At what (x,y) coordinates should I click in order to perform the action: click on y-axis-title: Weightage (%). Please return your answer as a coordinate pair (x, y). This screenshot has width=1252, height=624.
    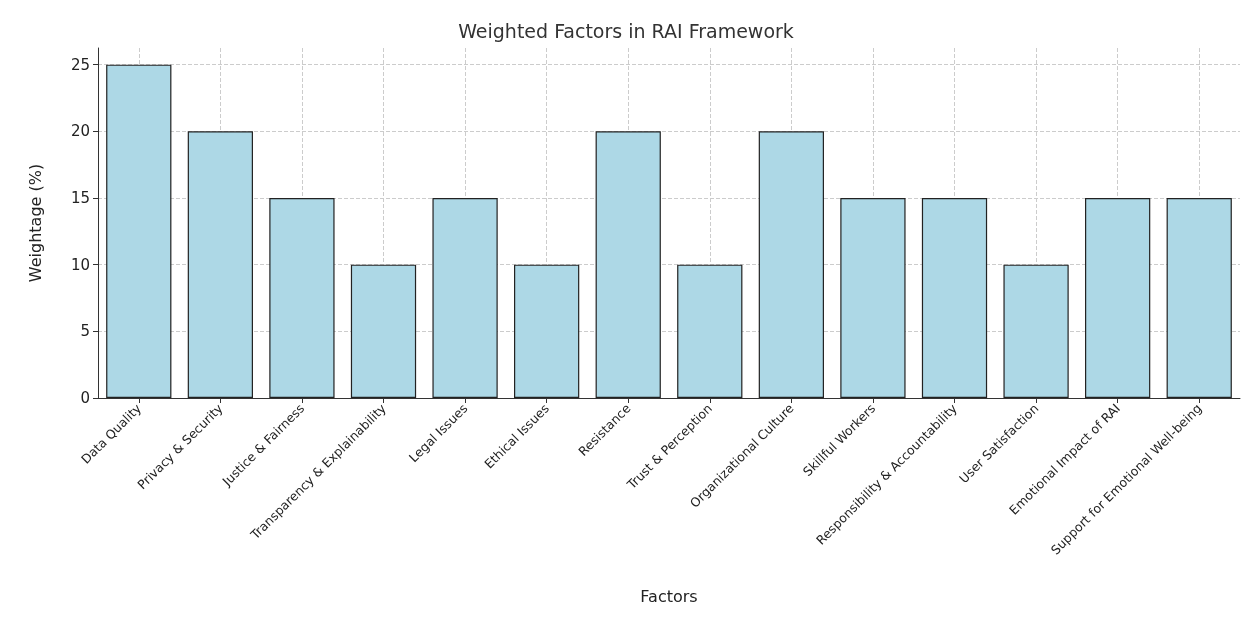
    Looking at the image, I should click on (35, 223).